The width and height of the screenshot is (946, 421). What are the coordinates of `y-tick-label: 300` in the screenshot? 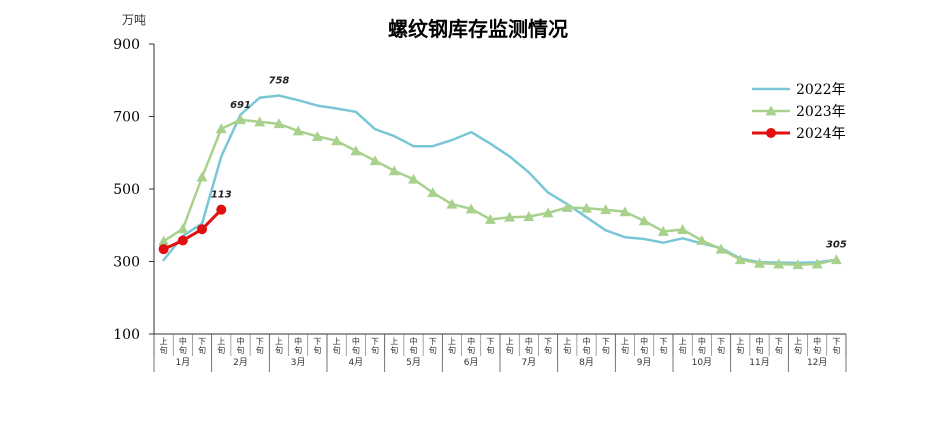 It's located at (126, 263).